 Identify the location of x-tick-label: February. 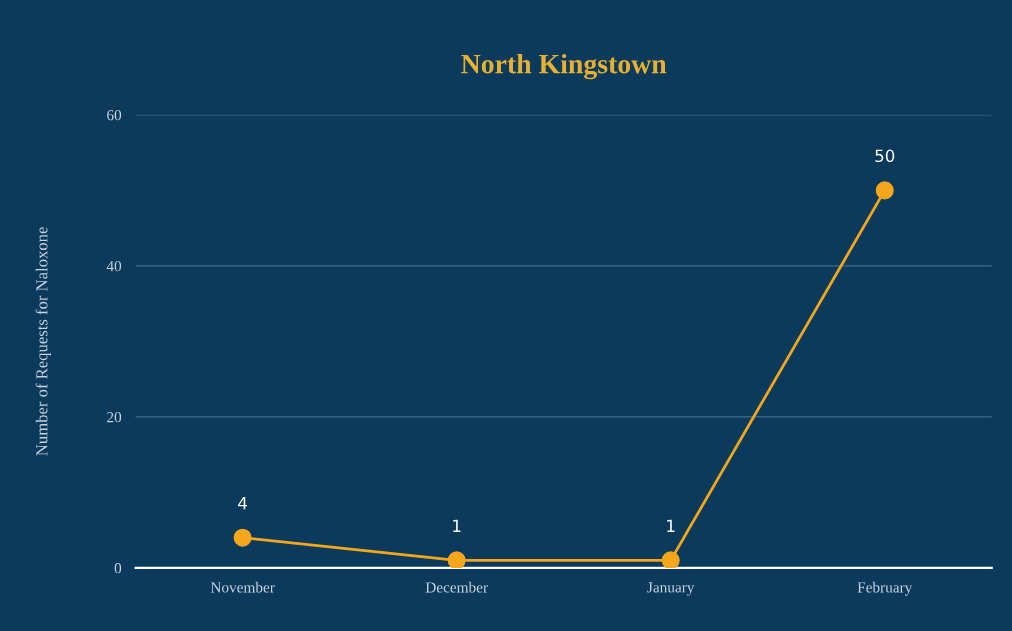
(885, 588).